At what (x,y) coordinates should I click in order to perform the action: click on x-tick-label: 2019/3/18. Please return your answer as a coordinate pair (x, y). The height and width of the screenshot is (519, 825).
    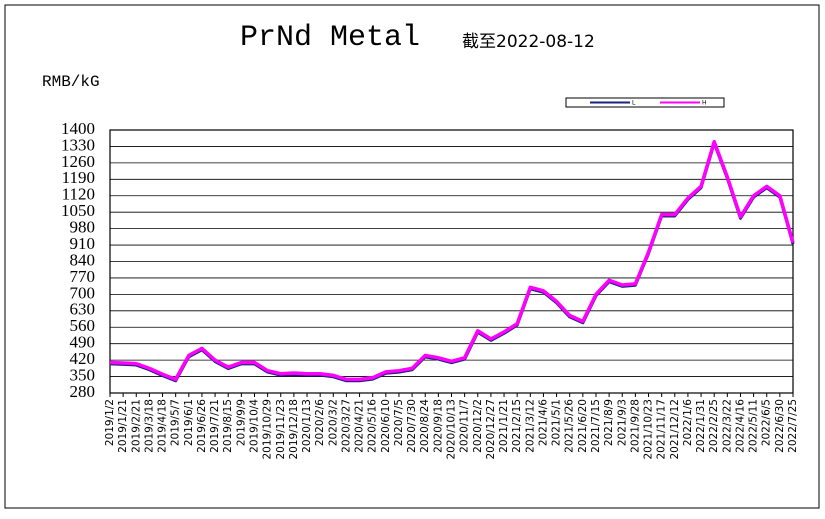
    Looking at the image, I should click on (149, 426).